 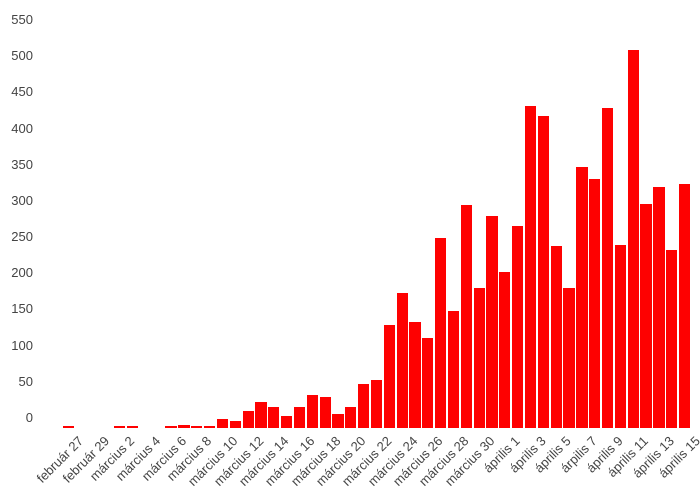 I want to click on y-axis-tick-label: 500, so click(x=22, y=56).